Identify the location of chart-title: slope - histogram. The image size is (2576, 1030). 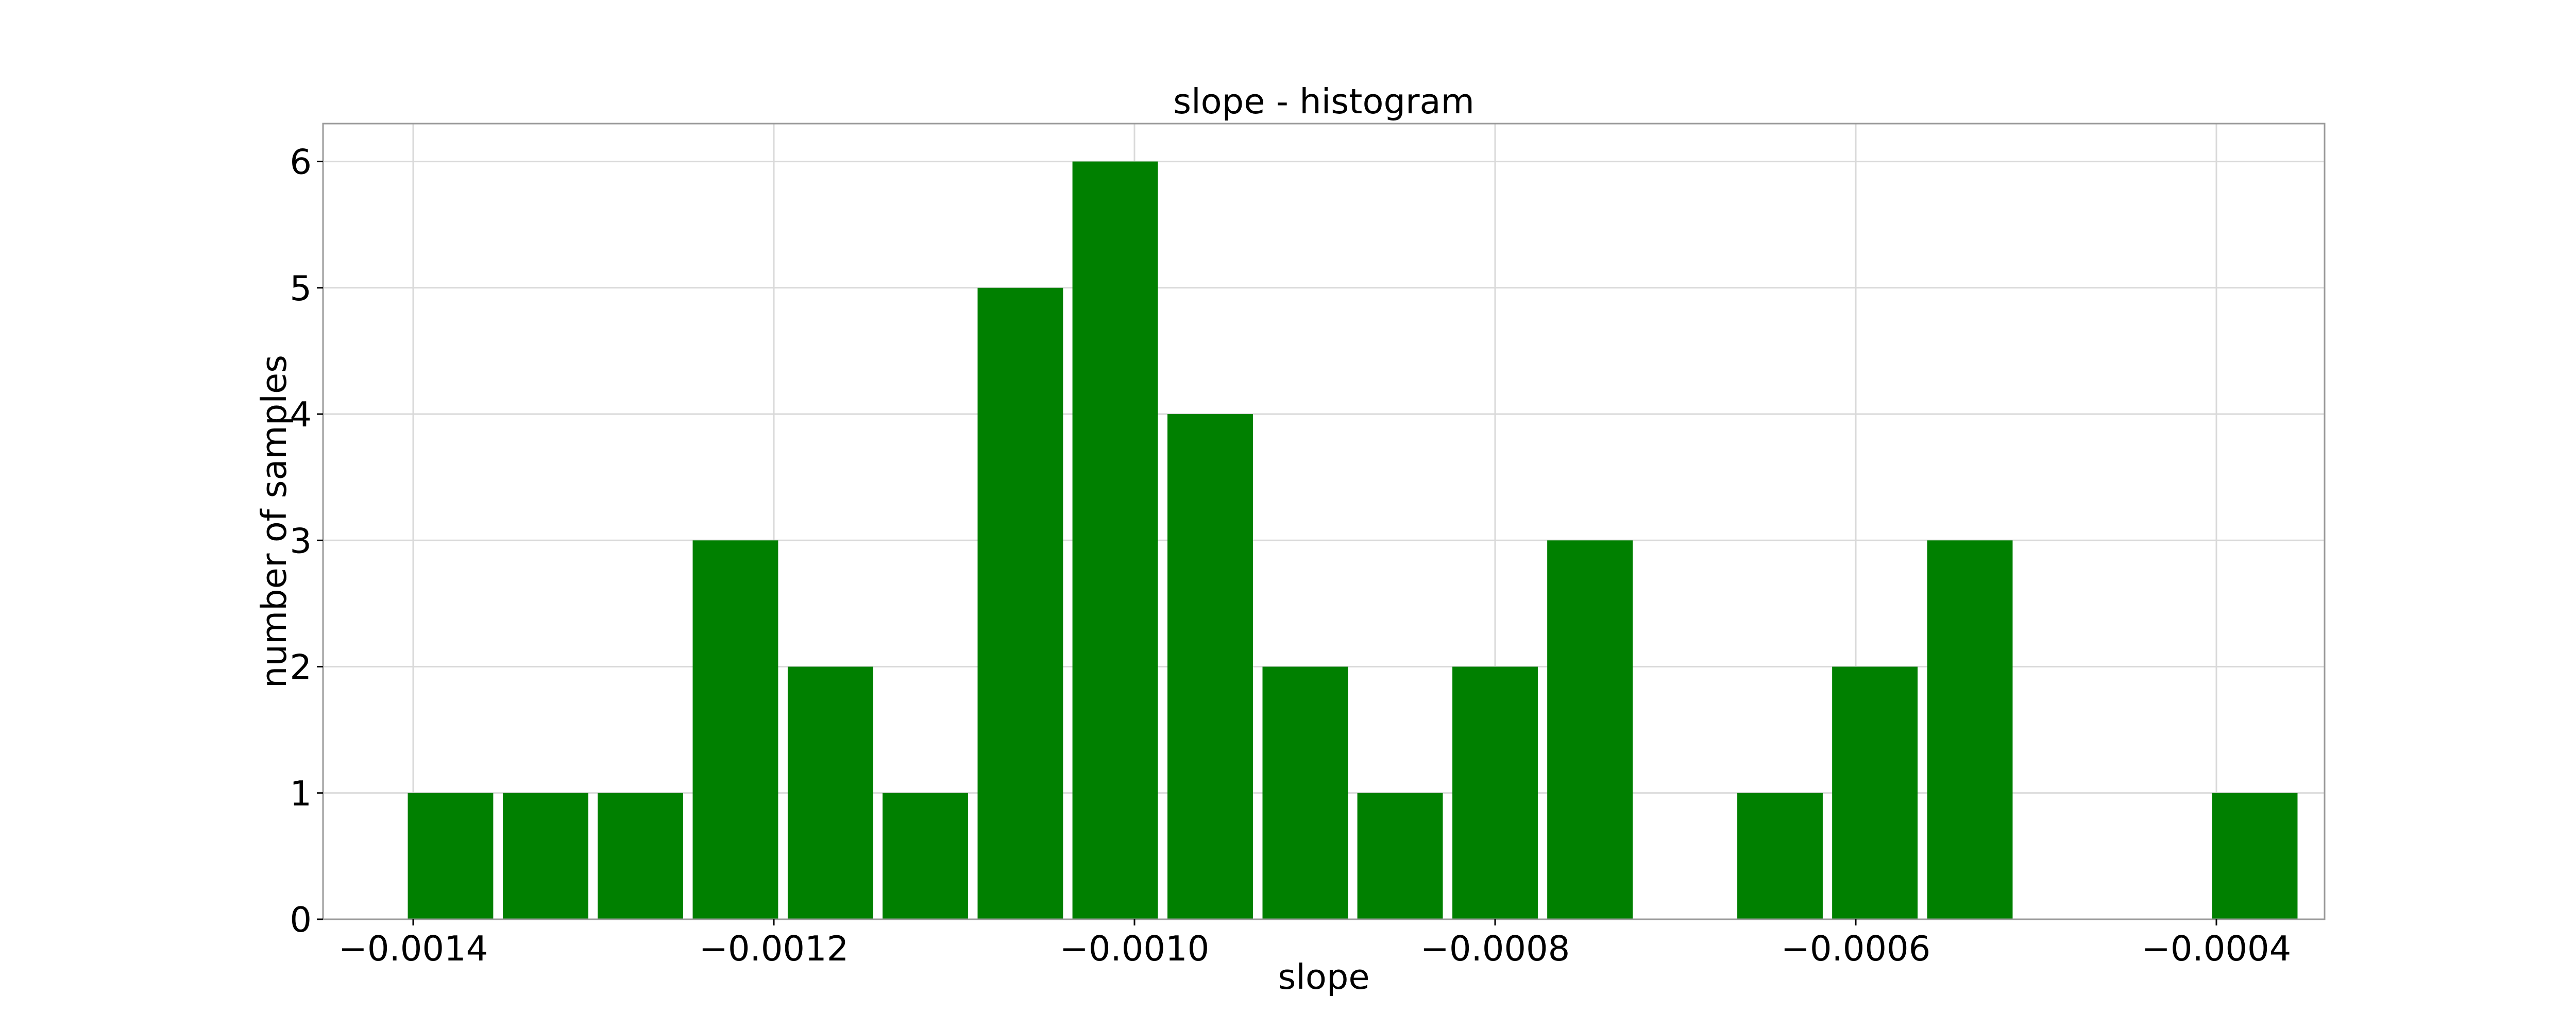
(1324, 101).